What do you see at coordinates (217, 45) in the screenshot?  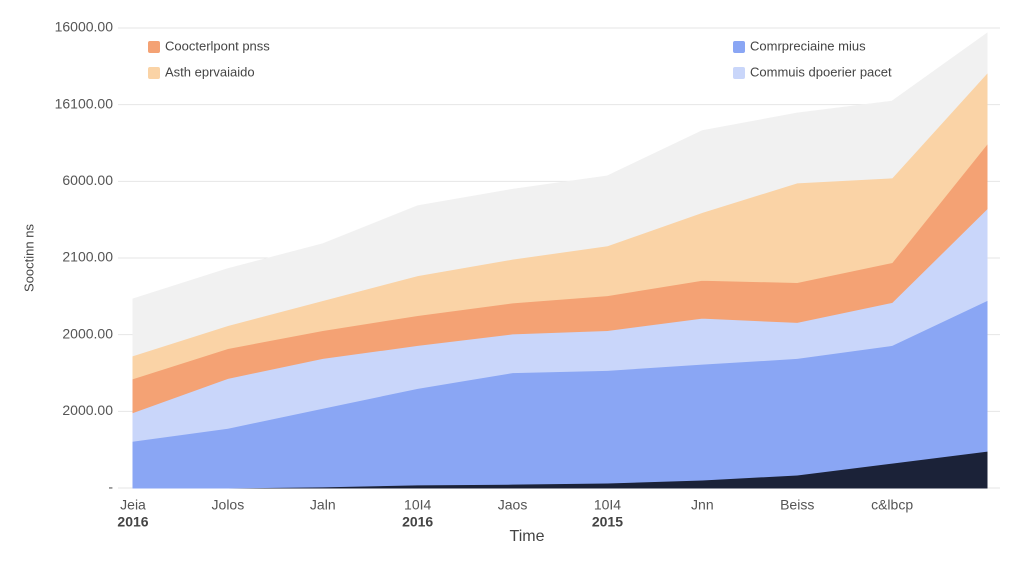 I see `legend-label: Coocterlpont pnss` at bounding box center [217, 45].